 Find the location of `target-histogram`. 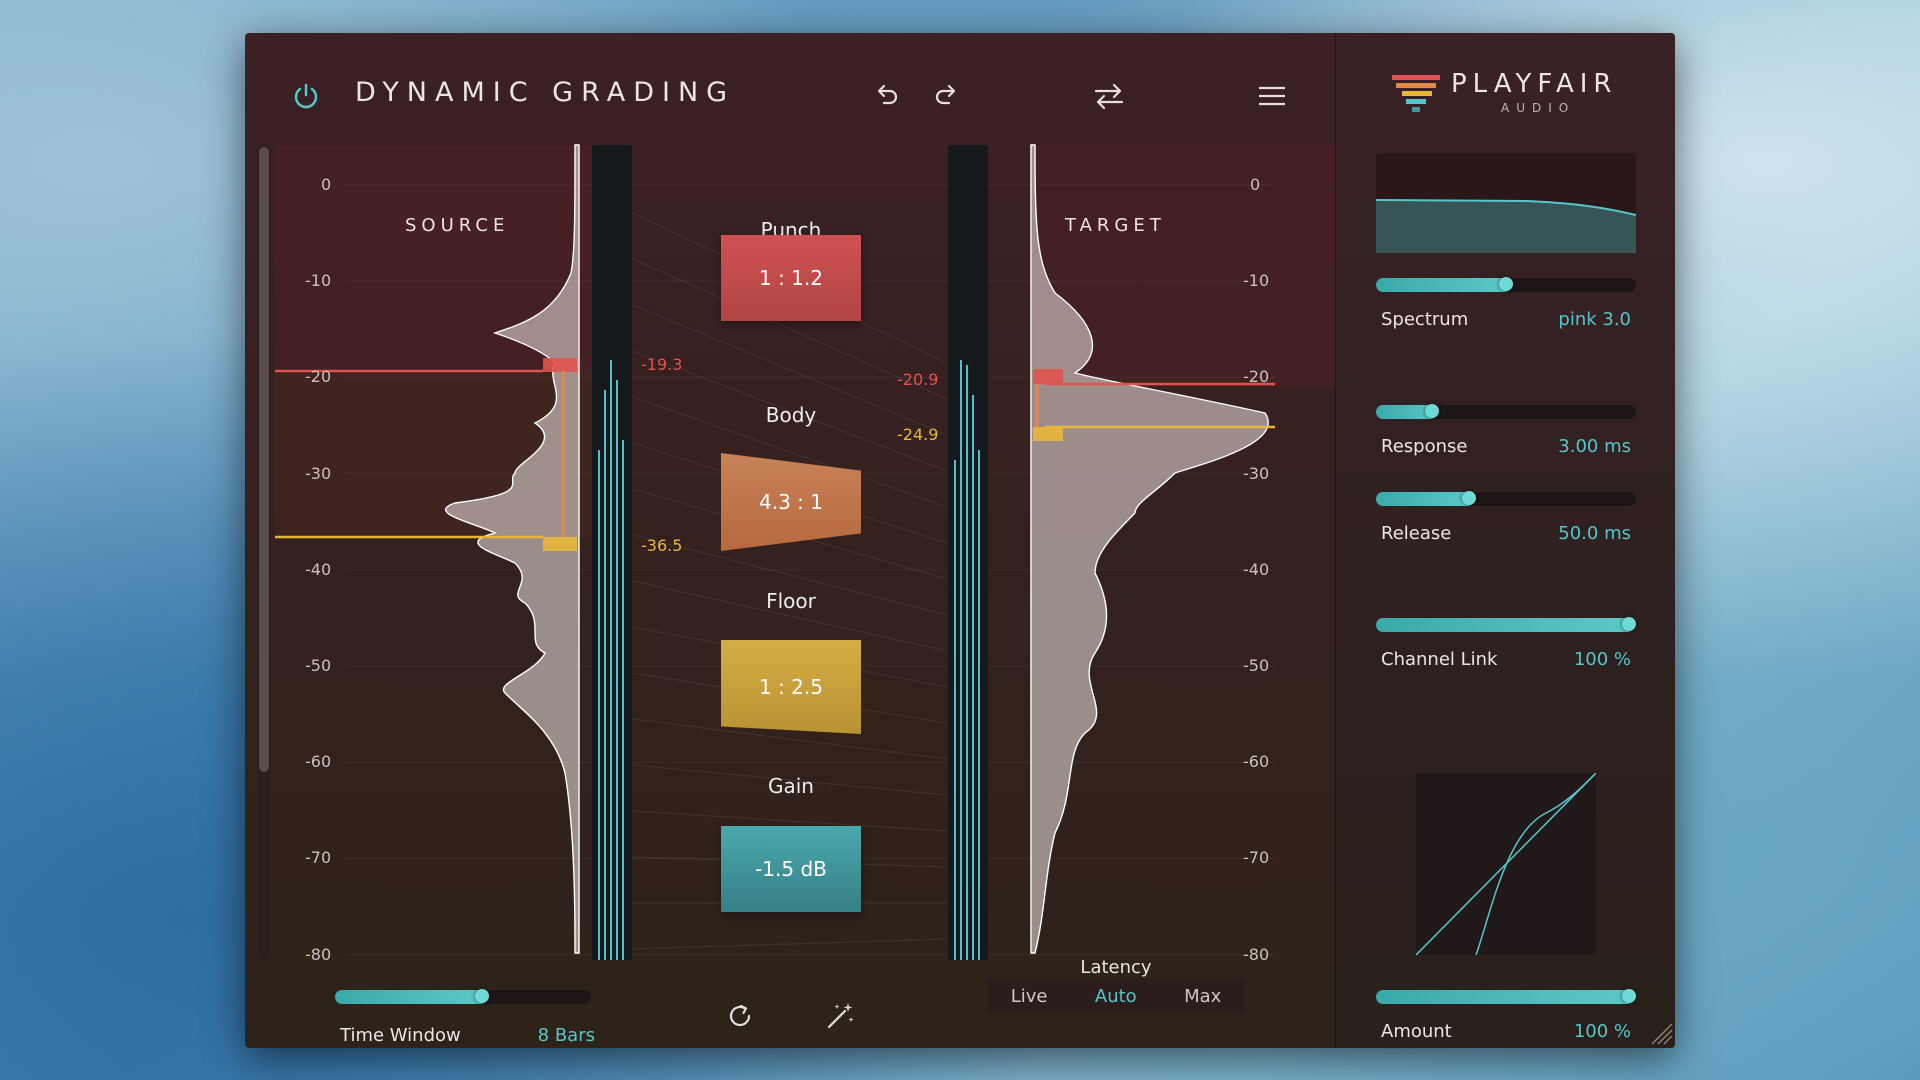

target-histogram is located at coordinates (1149, 549).